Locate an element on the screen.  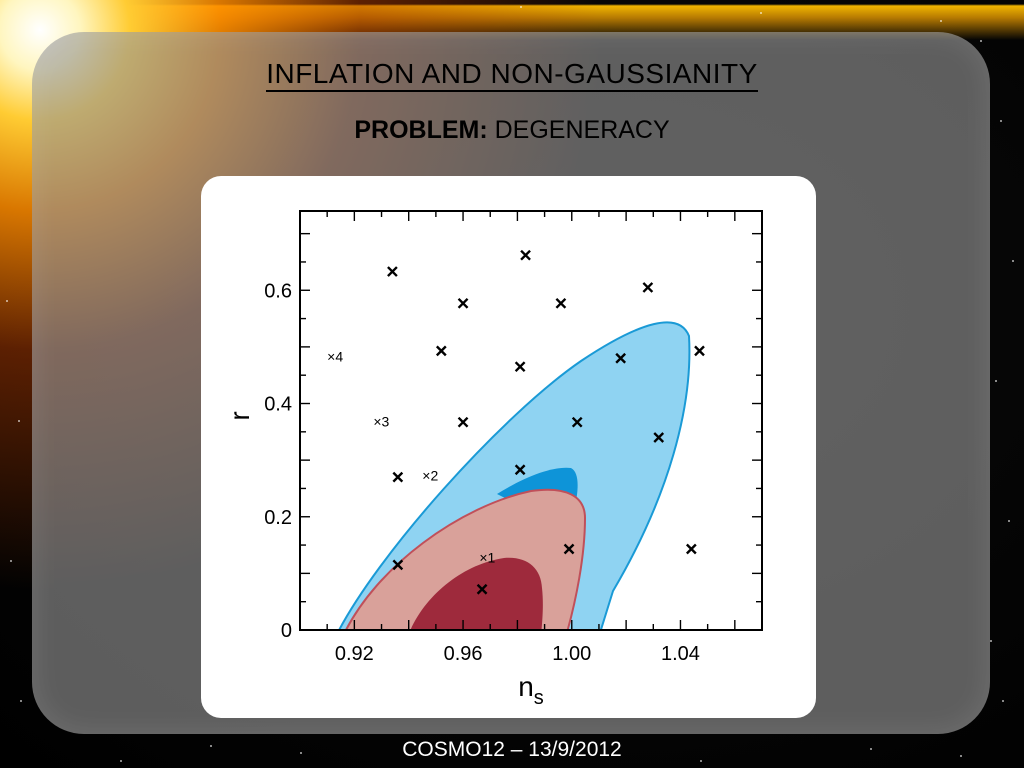
x-tick-label: 0.96 is located at coordinates (463, 654).